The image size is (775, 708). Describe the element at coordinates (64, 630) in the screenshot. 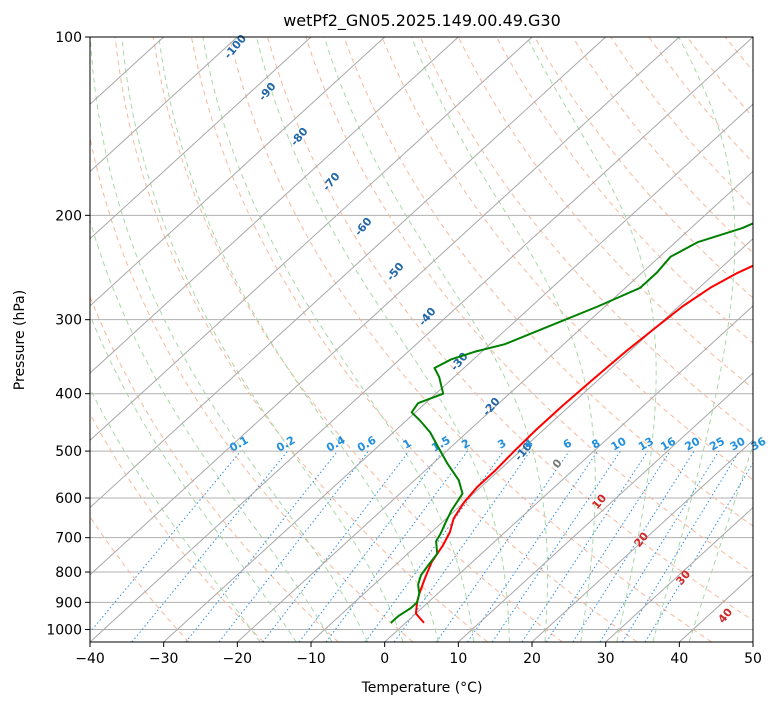

I see `y-tick-label: 1000` at that location.